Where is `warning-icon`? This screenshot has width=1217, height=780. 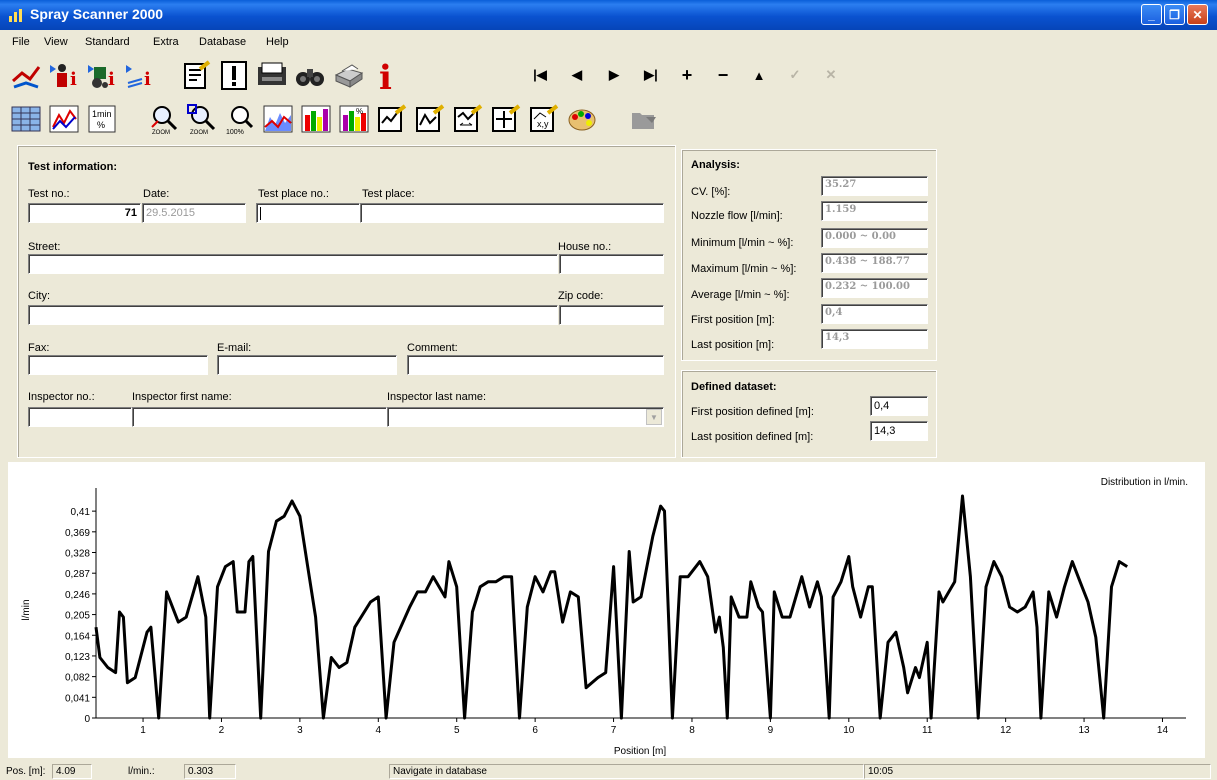
warning-icon is located at coordinates (234, 75).